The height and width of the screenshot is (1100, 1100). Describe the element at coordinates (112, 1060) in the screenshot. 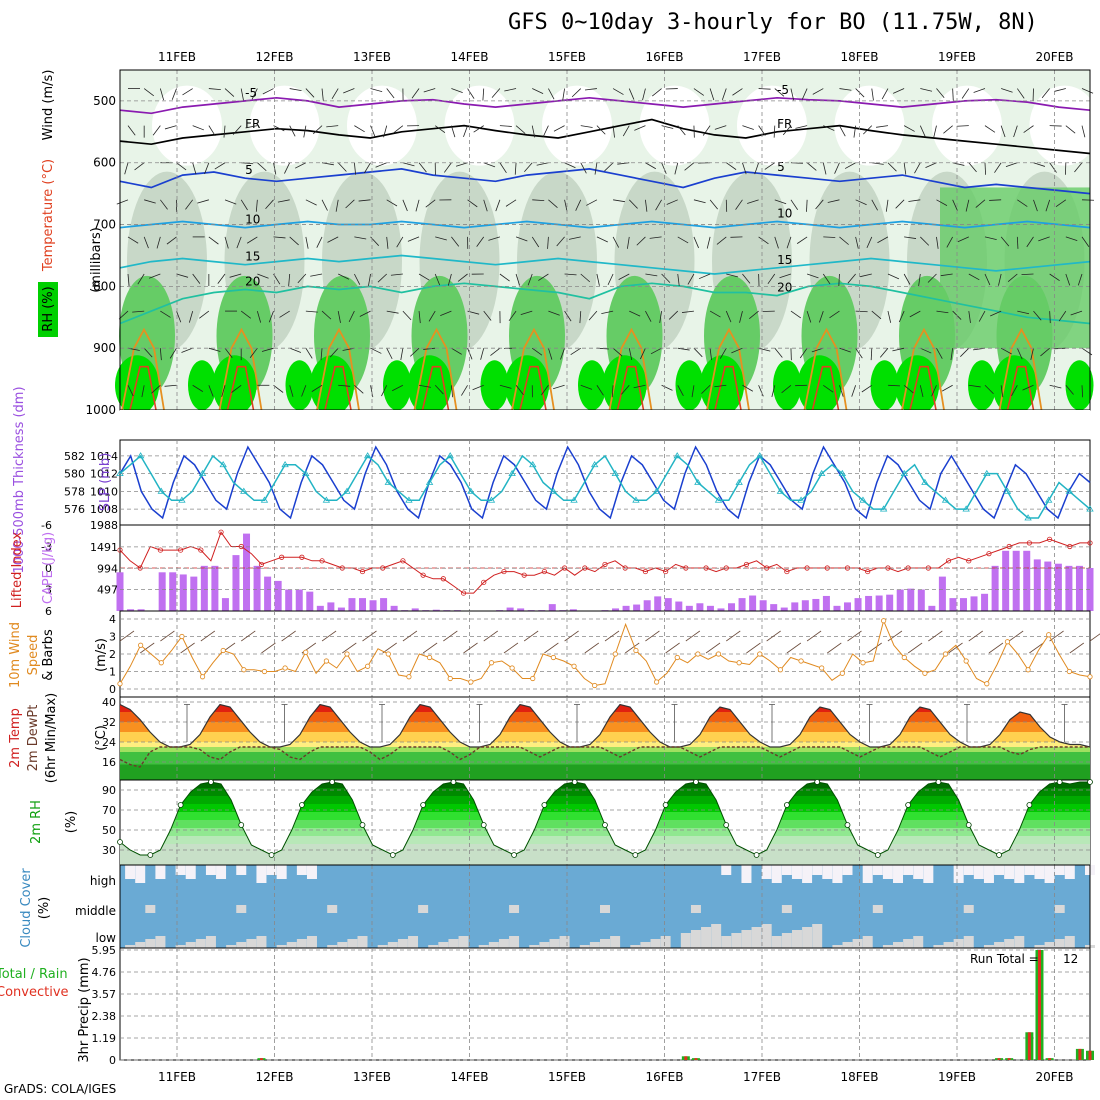

I see `precip-tick: 0` at that location.